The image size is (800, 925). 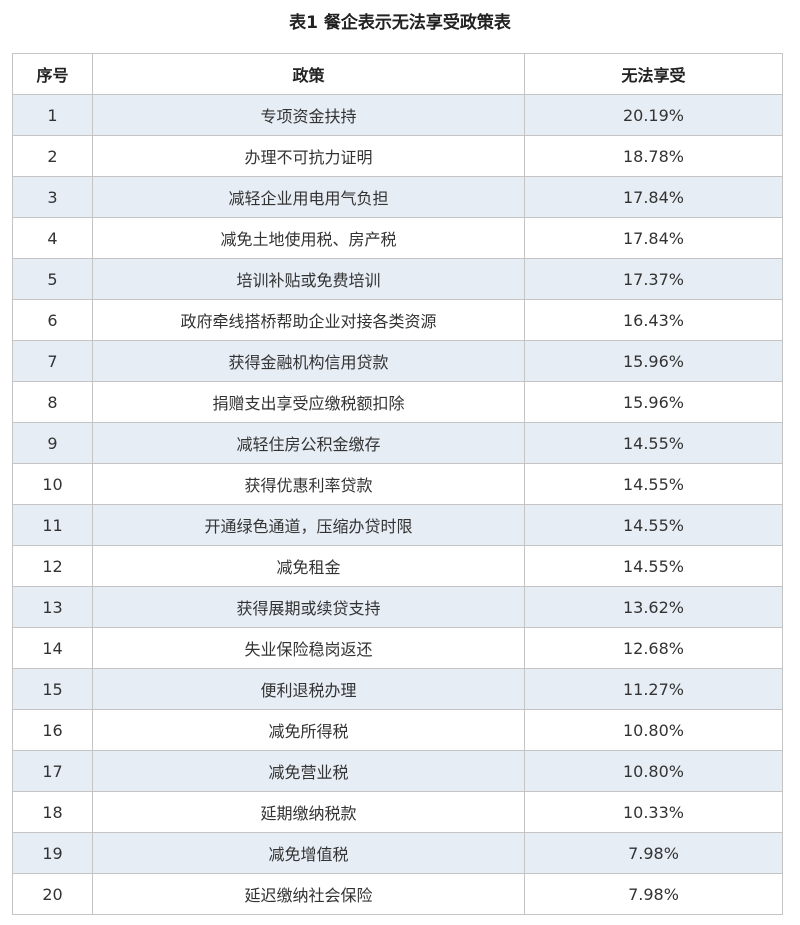 What do you see at coordinates (653, 115) in the screenshot?
I see `row-percentage: 20.19%` at bounding box center [653, 115].